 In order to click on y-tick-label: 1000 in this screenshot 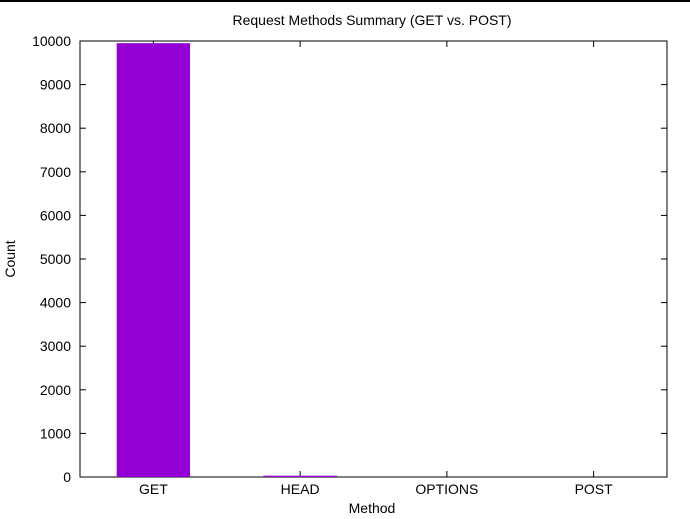, I will do `click(55, 433)`.